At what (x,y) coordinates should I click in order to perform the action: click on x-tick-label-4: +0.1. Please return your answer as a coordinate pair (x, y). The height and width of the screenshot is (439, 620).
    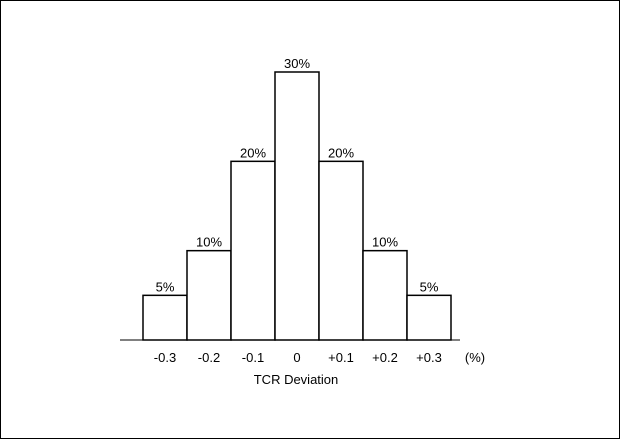
    Looking at the image, I should click on (341, 357).